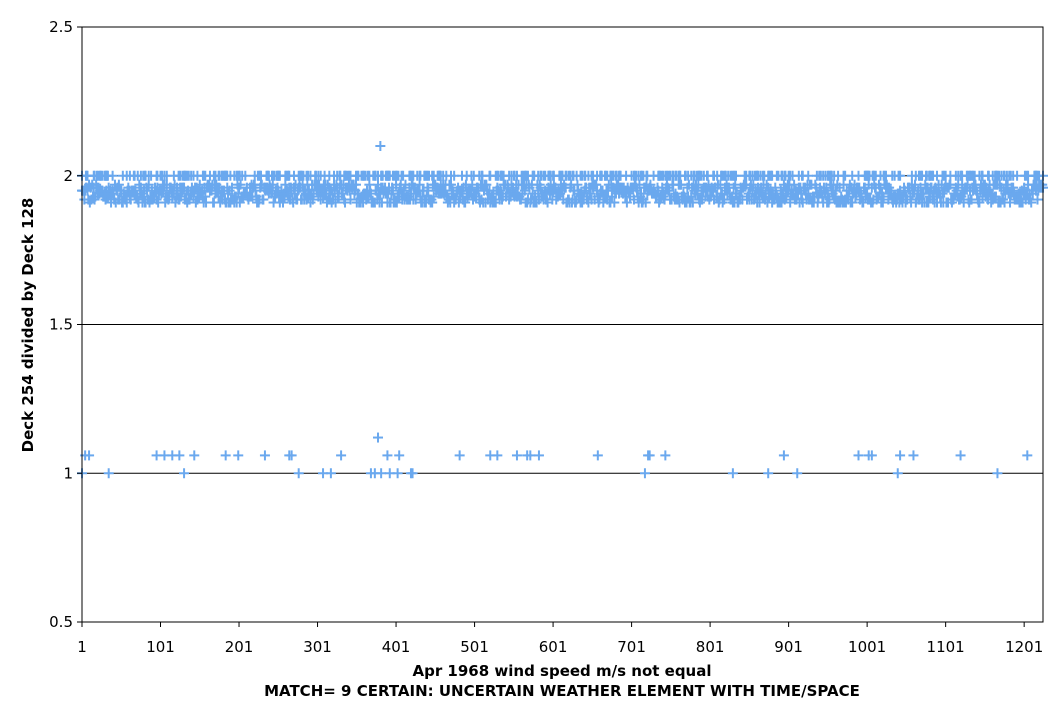 The height and width of the screenshot is (719, 1053). What do you see at coordinates (561, 671) in the screenshot?
I see `x-axis-title: Apr 1968 wind speed m/s not equal` at bounding box center [561, 671].